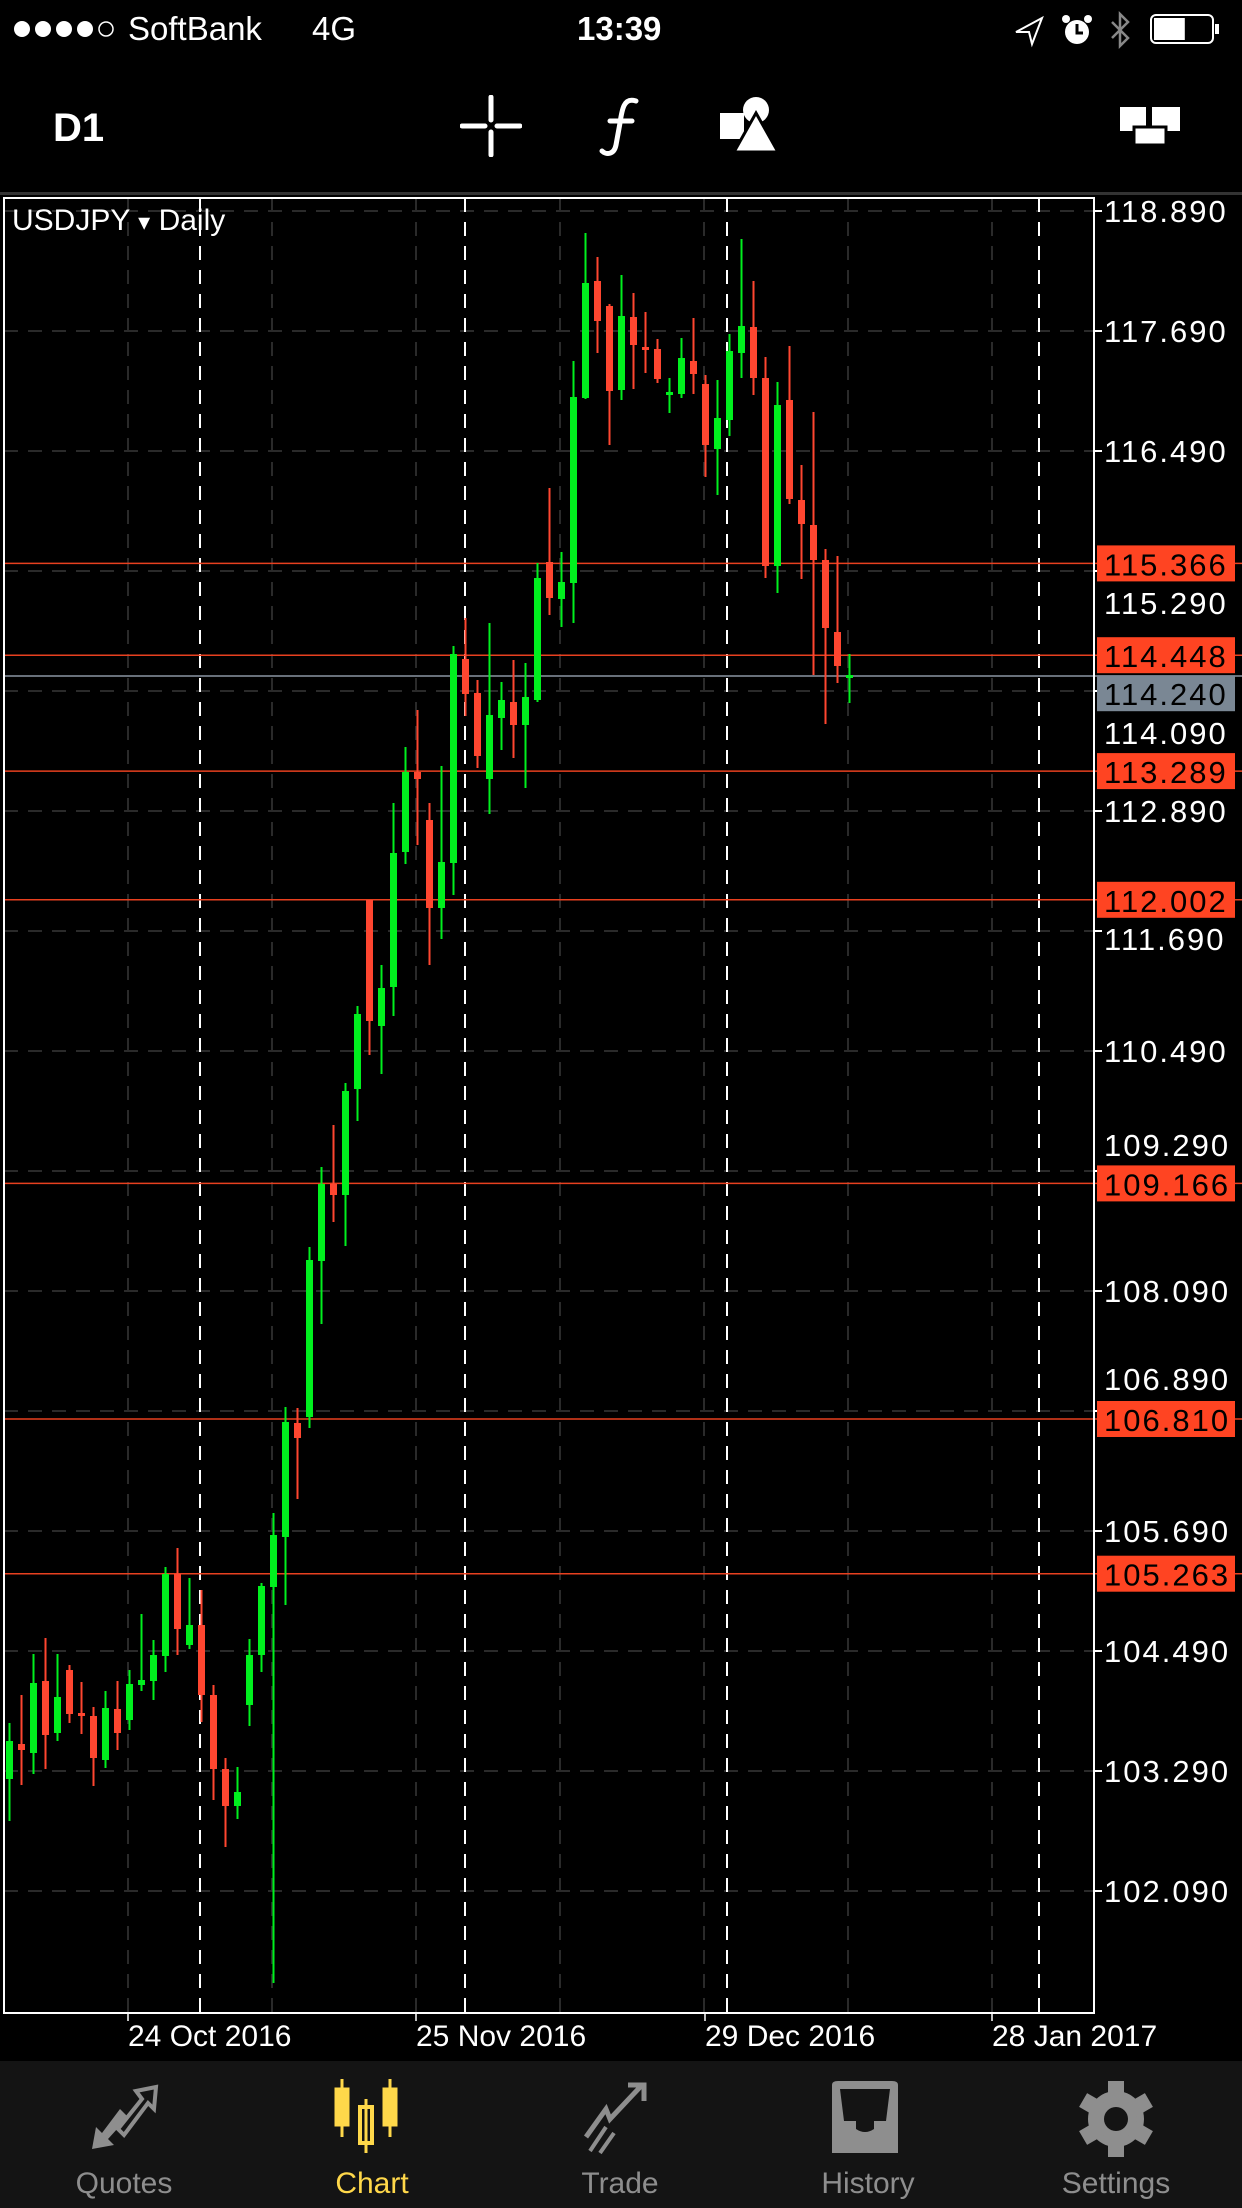 The width and height of the screenshot is (1242, 2208). I want to click on tab-history: History, so click(868, 2134).